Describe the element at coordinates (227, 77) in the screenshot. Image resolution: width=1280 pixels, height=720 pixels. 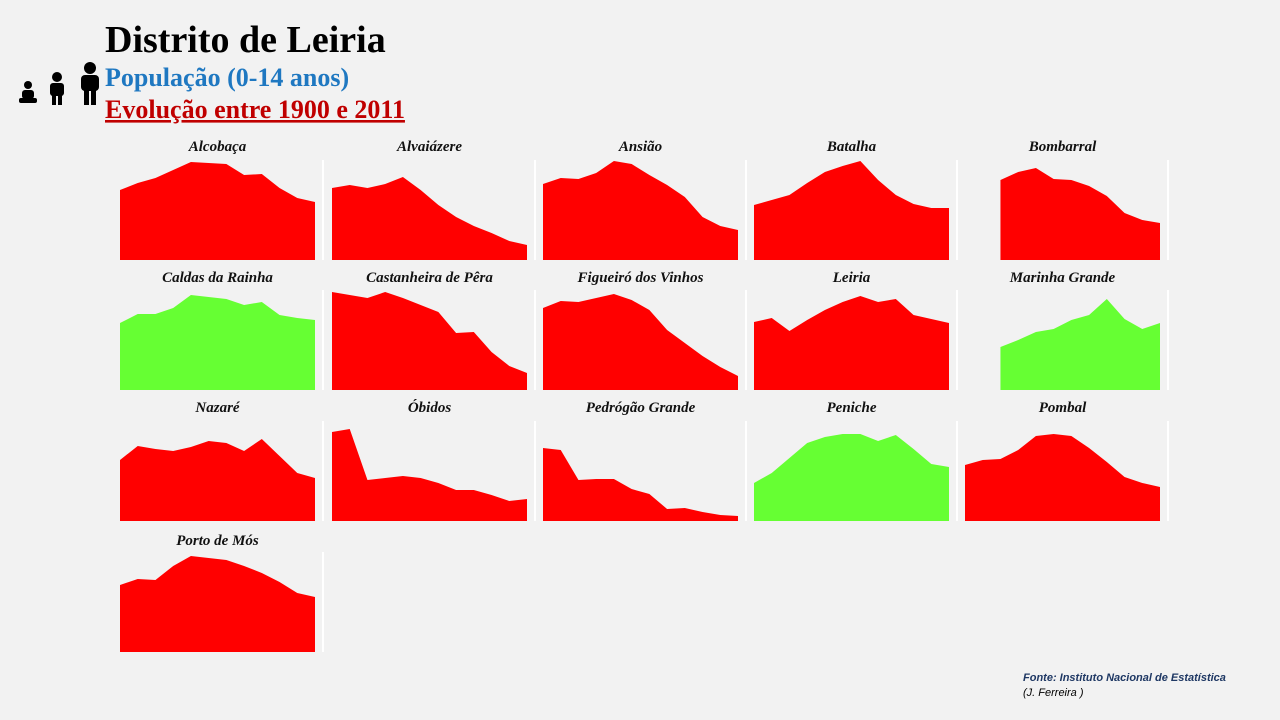
I see `subtitle: População (0-14 anos)` at that location.